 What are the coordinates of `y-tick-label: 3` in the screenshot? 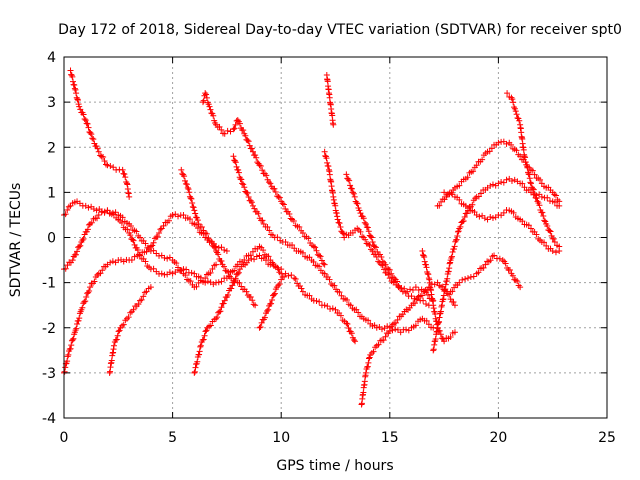 It's located at (51, 103).